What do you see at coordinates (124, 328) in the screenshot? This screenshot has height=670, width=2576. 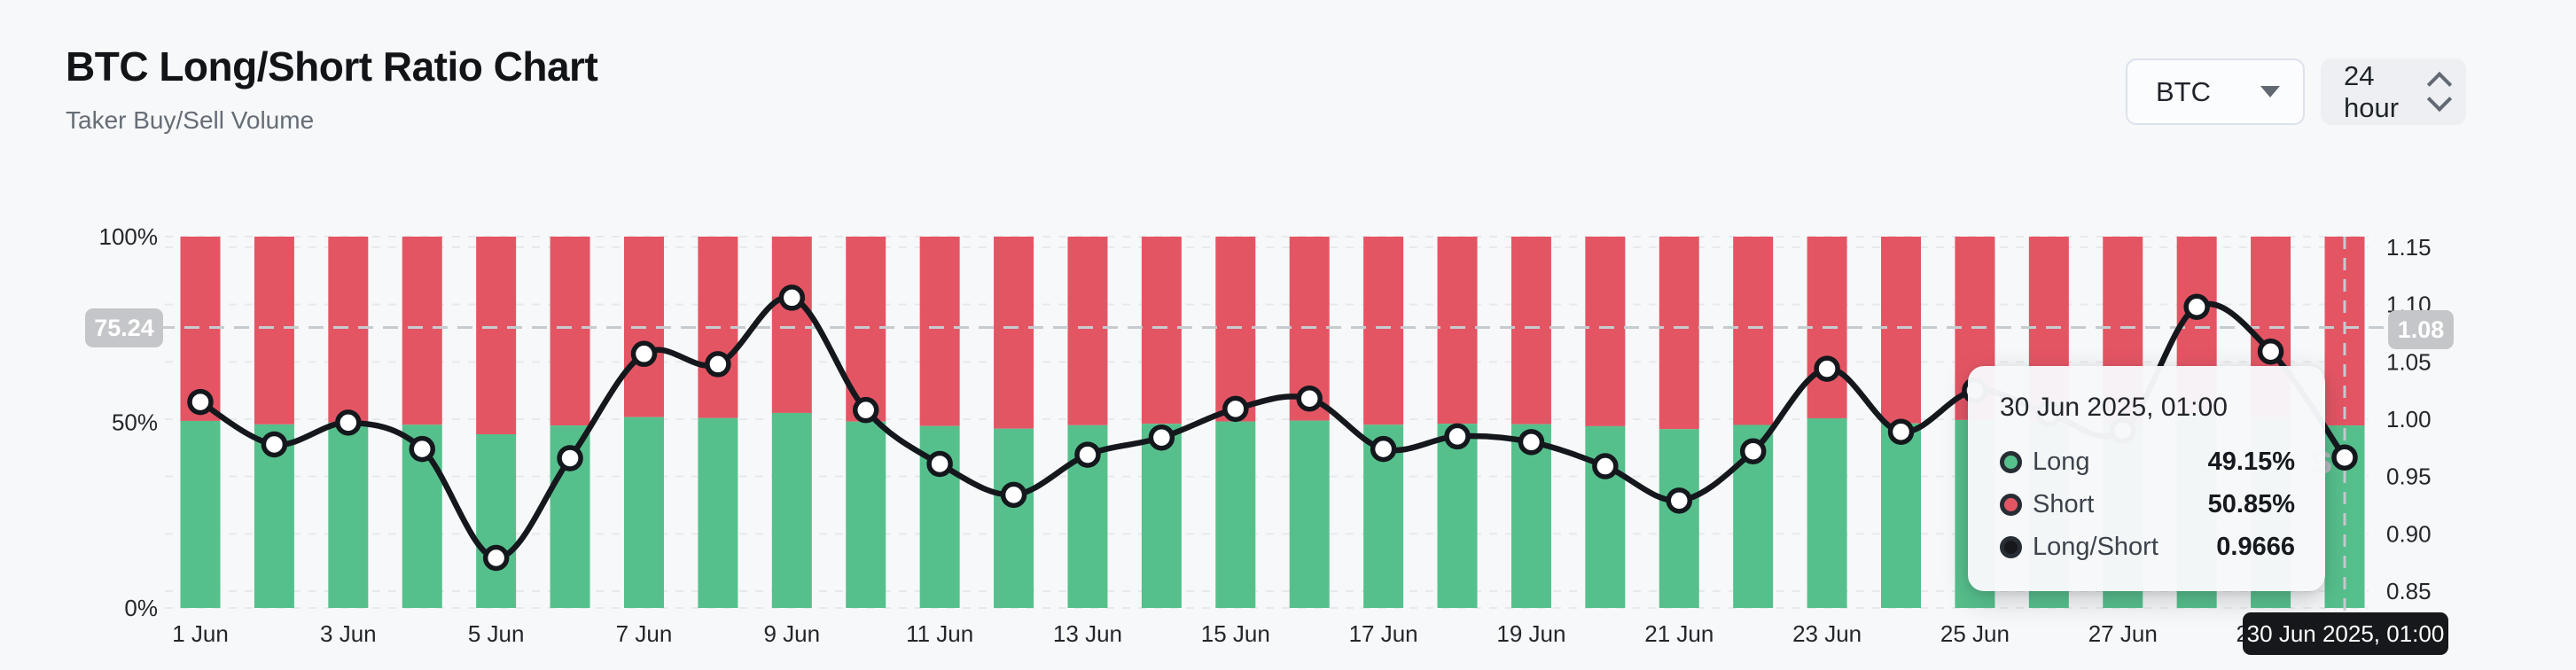 I see `crosshair-y-left-badge: 75.24` at bounding box center [124, 328].